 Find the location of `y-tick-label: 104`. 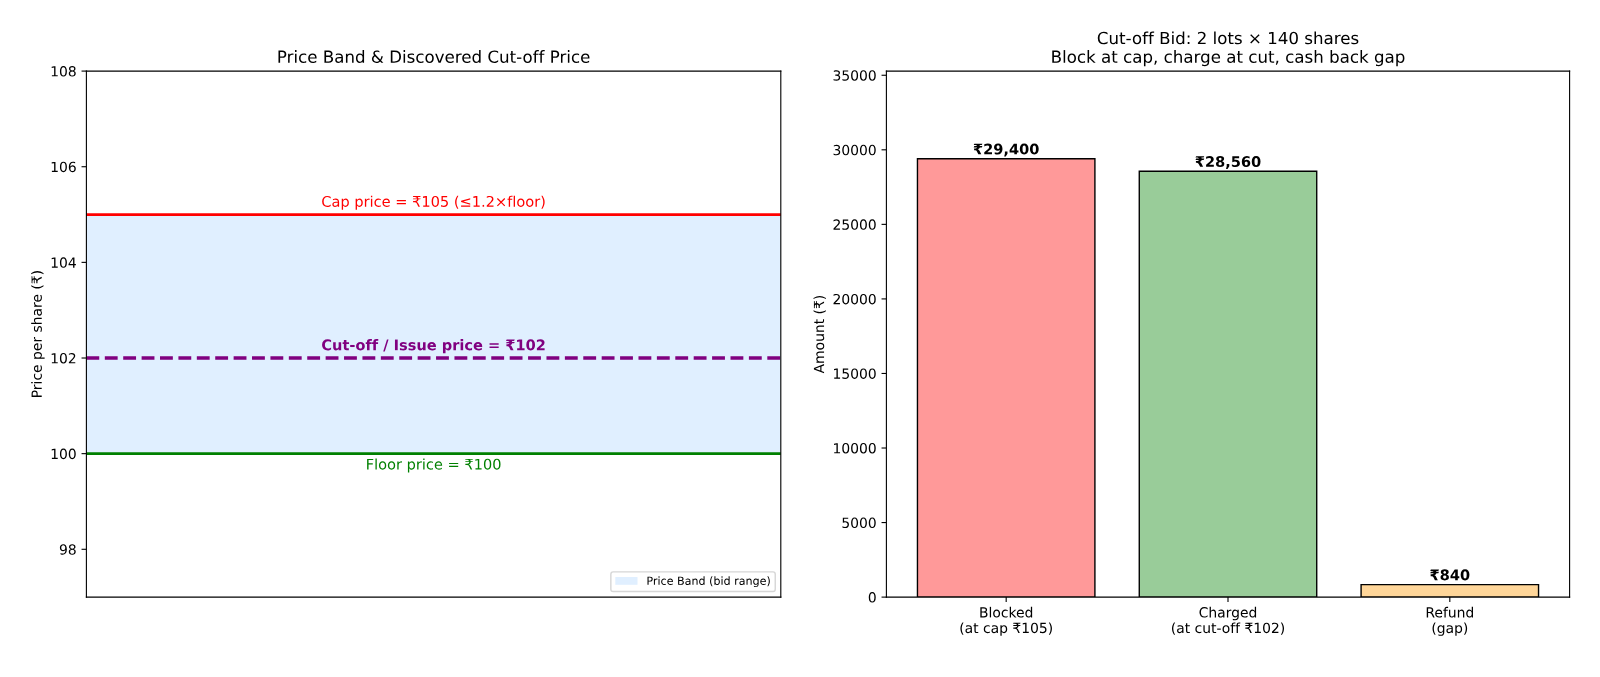

y-tick-label: 104 is located at coordinates (63, 262).